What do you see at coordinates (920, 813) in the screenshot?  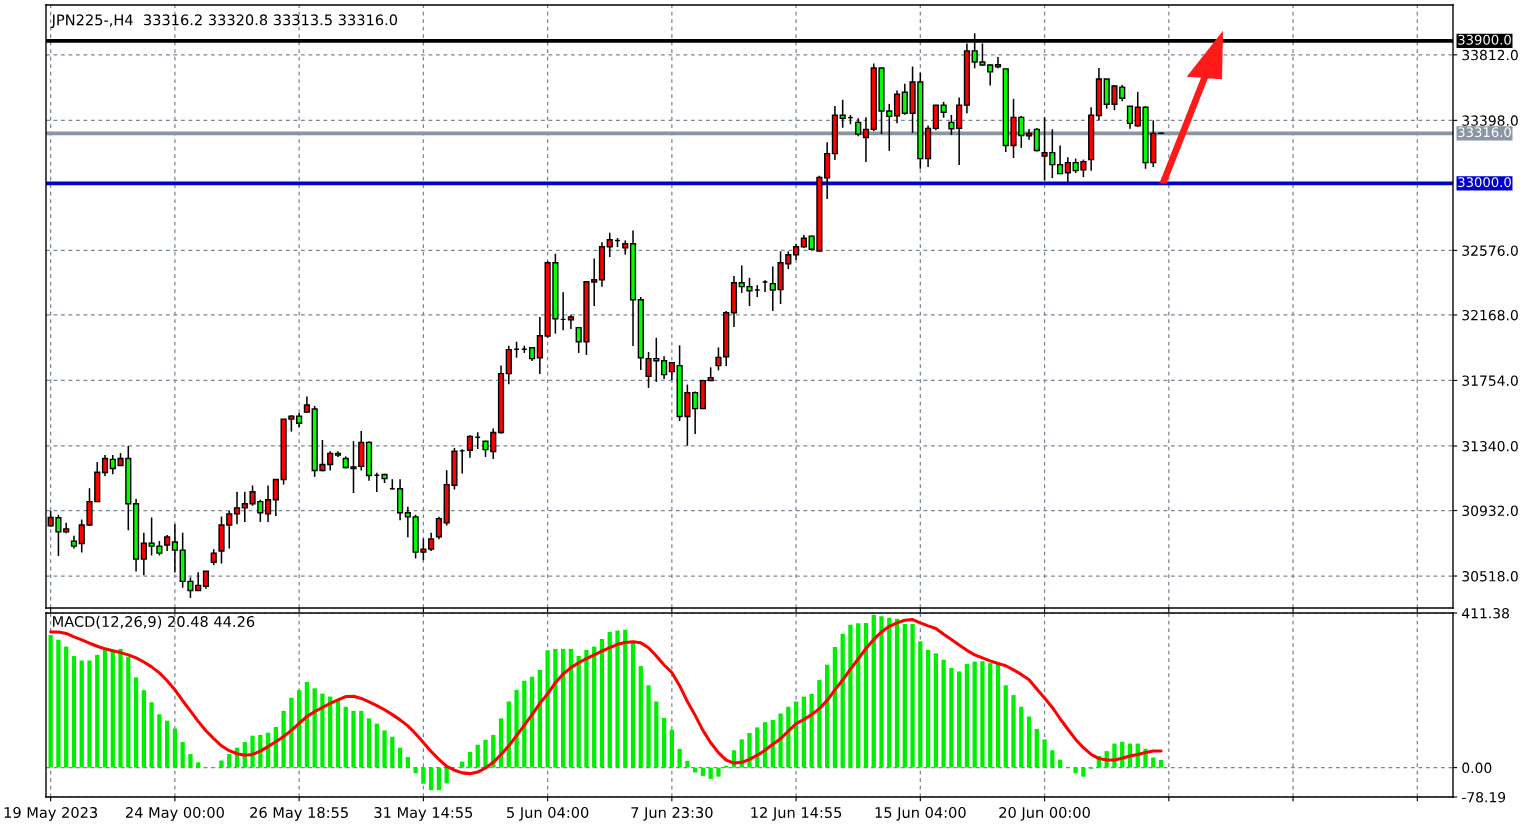 I see `x-tick-label: 15 Jun 04:00` at bounding box center [920, 813].